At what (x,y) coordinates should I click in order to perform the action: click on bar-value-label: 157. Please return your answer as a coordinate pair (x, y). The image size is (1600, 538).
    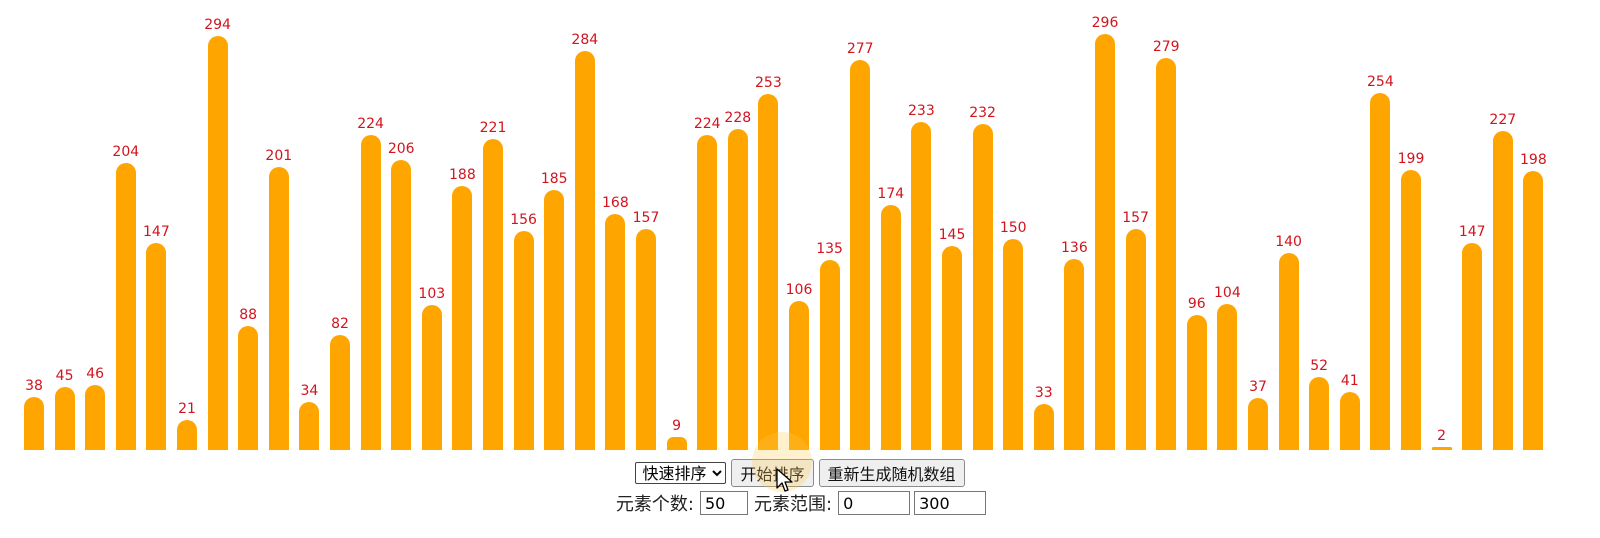
    Looking at the image, I should click on (1135, 218).